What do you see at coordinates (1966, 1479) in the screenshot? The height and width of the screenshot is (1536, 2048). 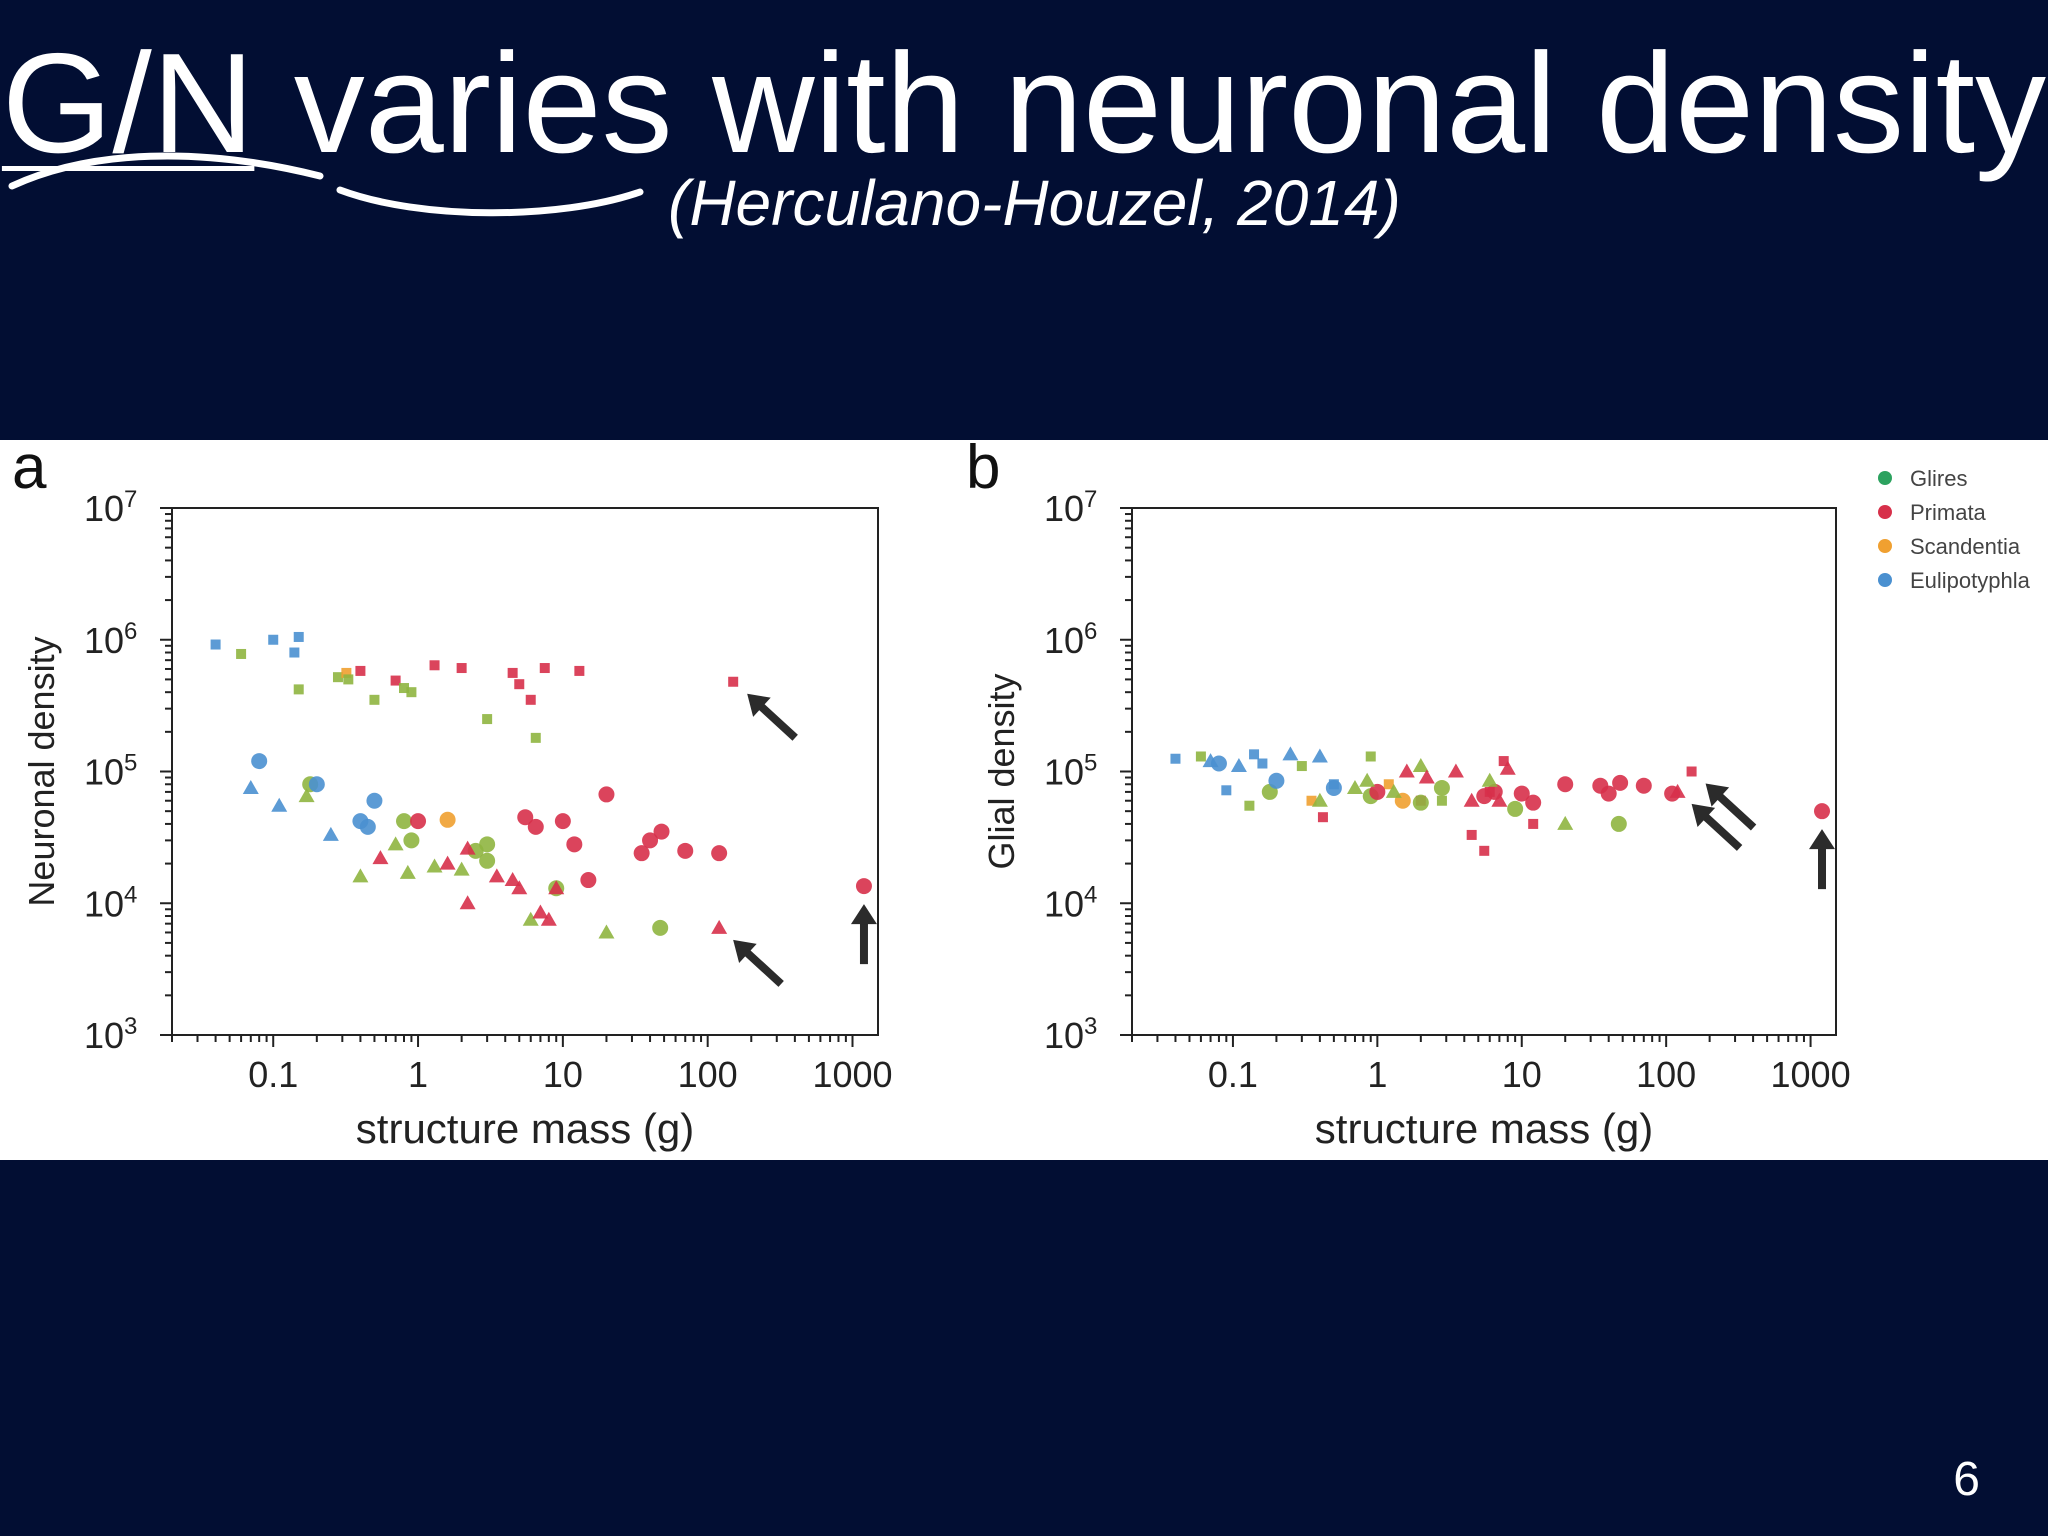 I see `page-number: 6` at bounding box center [1966, 1479].